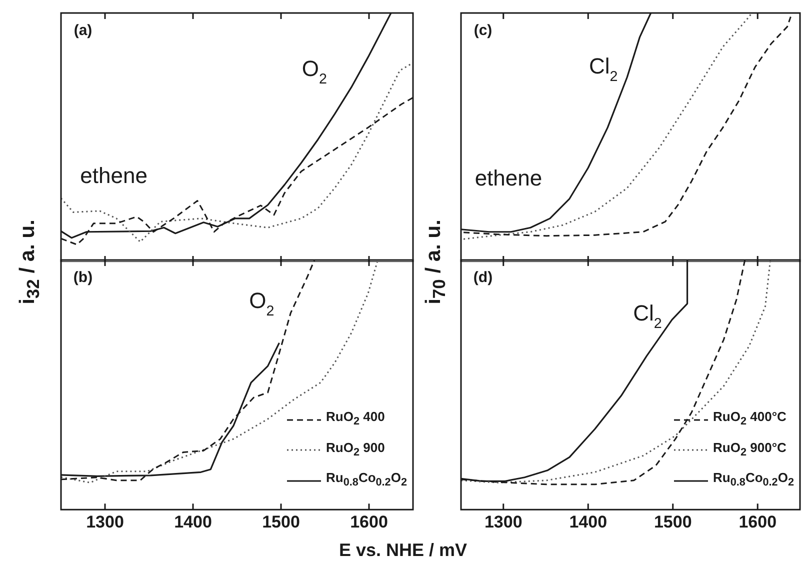 The image size is (806, 569). What do you see at coordinates (483, 30) in the screenshot?
I see `annotation: (c)` at bounding box center [483, 30].